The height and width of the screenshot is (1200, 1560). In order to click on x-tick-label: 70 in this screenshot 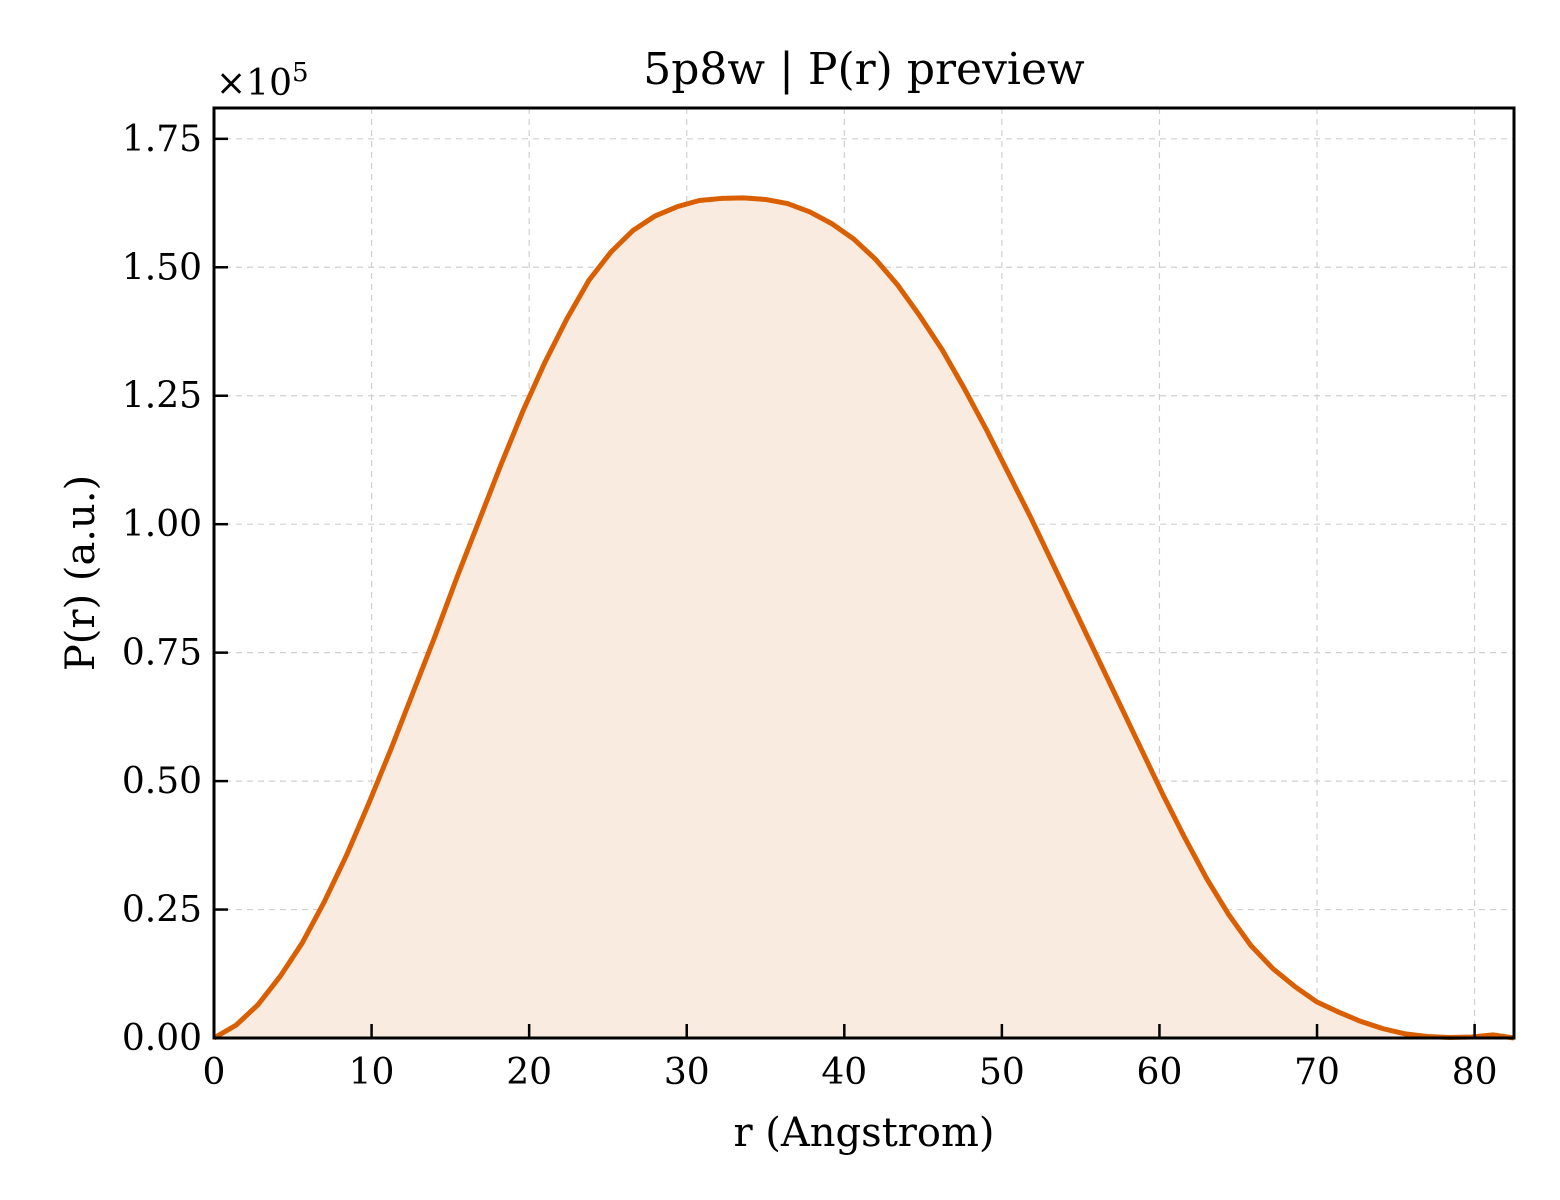, I will do `click(1317, 1072)`.